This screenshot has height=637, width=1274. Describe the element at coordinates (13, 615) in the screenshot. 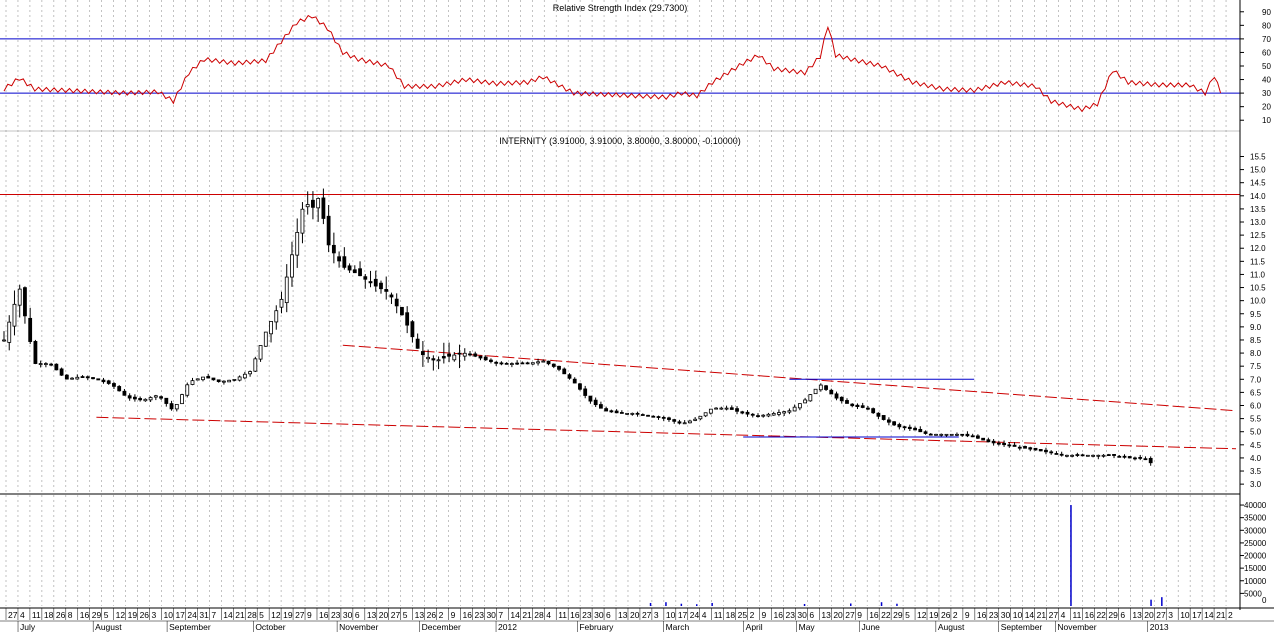

I see `x-day-label: 27` at that location.